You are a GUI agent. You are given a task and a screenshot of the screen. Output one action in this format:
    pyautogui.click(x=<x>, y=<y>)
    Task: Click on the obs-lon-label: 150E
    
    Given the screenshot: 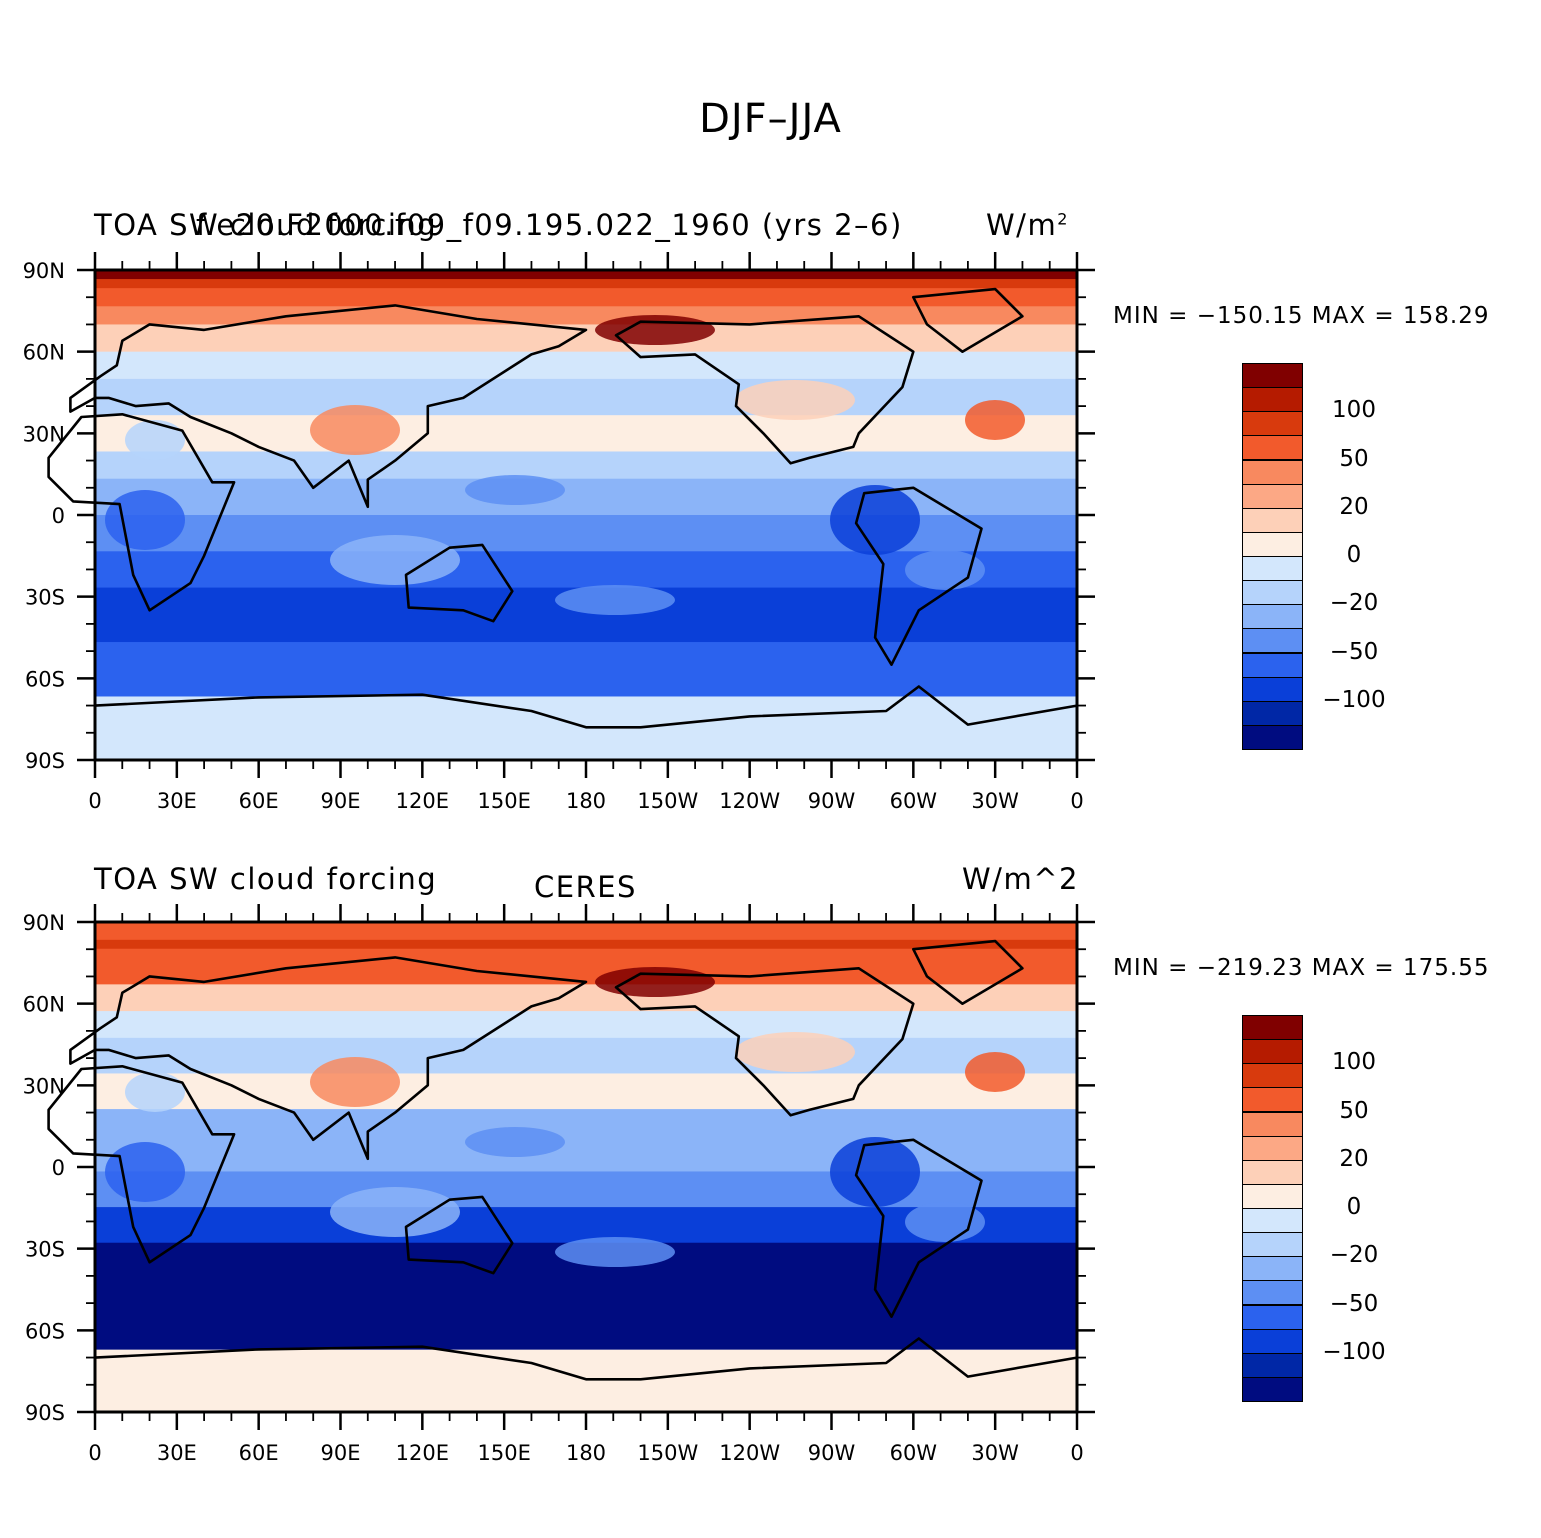 What is the action you would take?
    pyautogui.click(x=503, y=1453)
    